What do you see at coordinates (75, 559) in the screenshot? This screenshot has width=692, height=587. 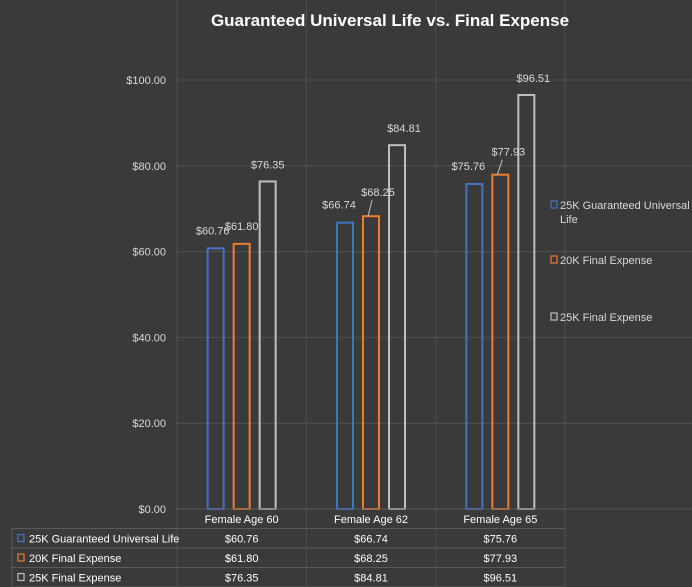 I see `table-row-header: 20K Final Expense` at bounding box center [75, 559].